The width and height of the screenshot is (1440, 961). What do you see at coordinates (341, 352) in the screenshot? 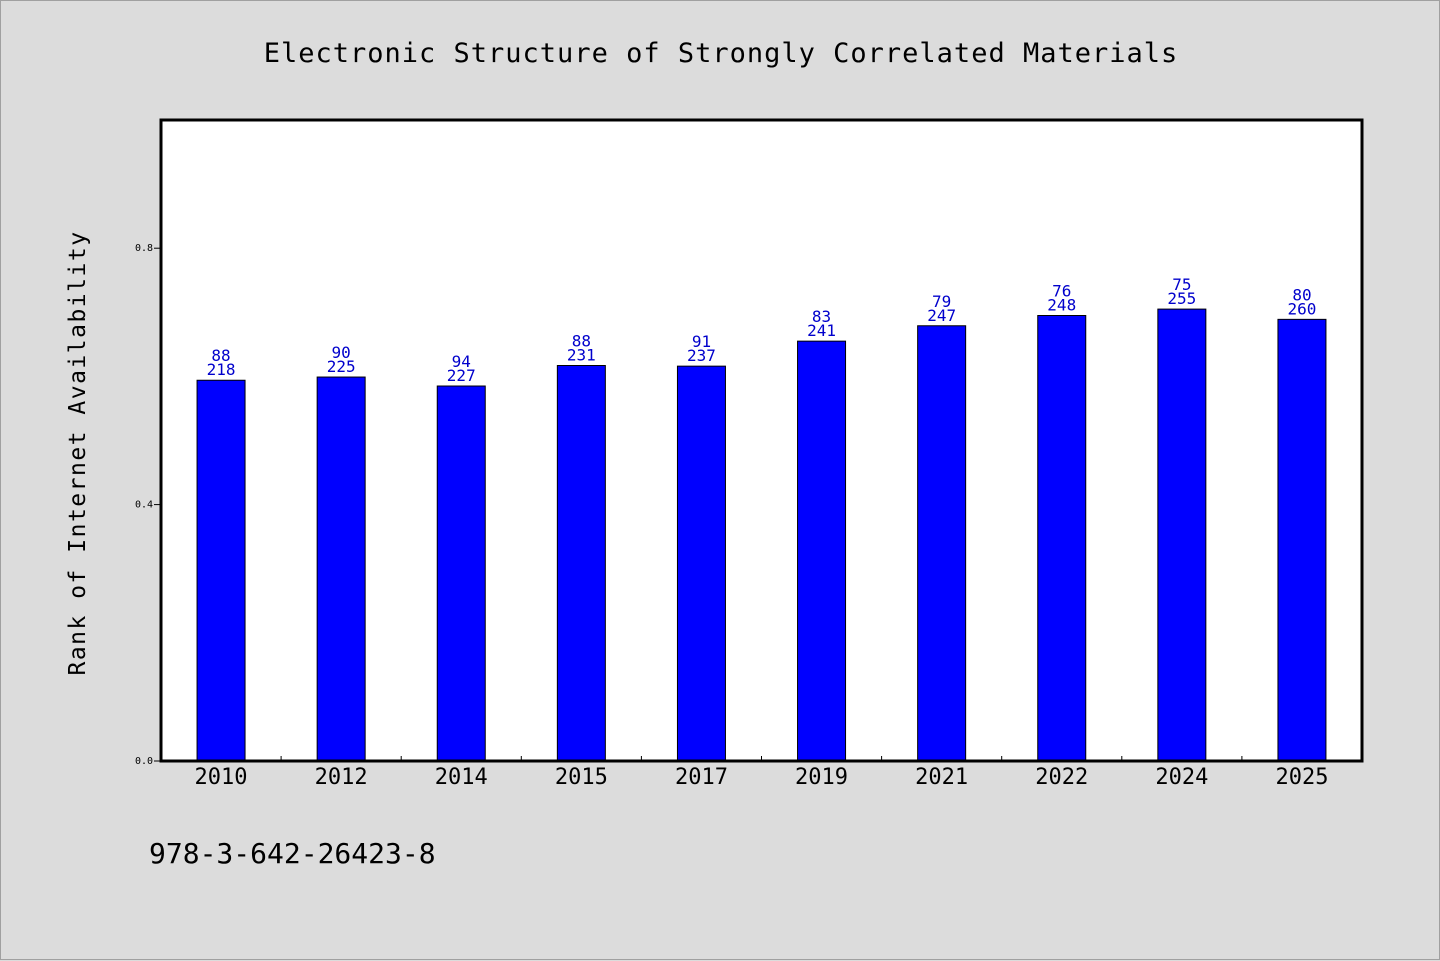
I see `data-label-top-2012: 90` at bounding box center [341, 352].